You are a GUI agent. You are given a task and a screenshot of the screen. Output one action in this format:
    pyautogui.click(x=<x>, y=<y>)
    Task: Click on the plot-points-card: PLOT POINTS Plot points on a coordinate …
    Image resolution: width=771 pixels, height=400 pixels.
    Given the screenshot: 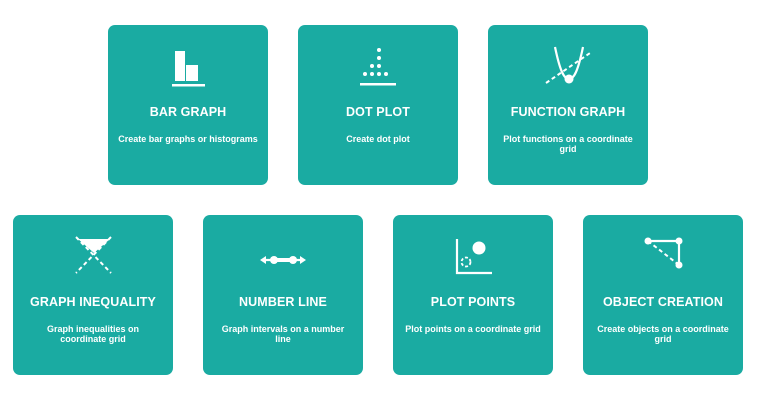 What is the action you would take?
    pyautogui.click(x=473, y=295)
    